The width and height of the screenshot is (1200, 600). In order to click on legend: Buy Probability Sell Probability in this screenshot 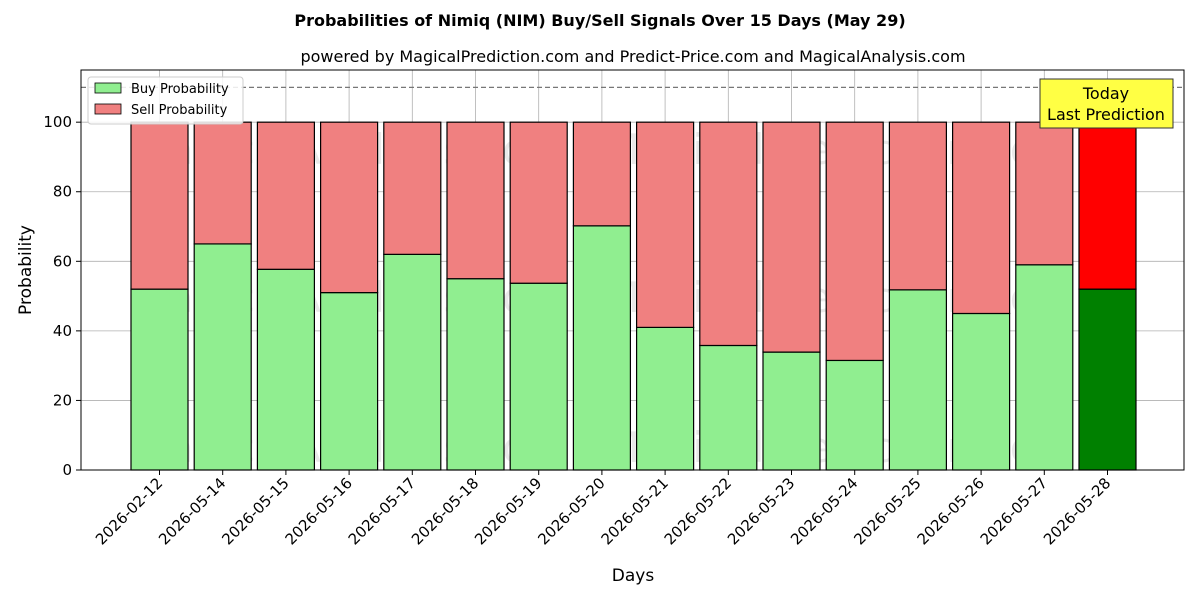, I will do `click(165, 100)`.